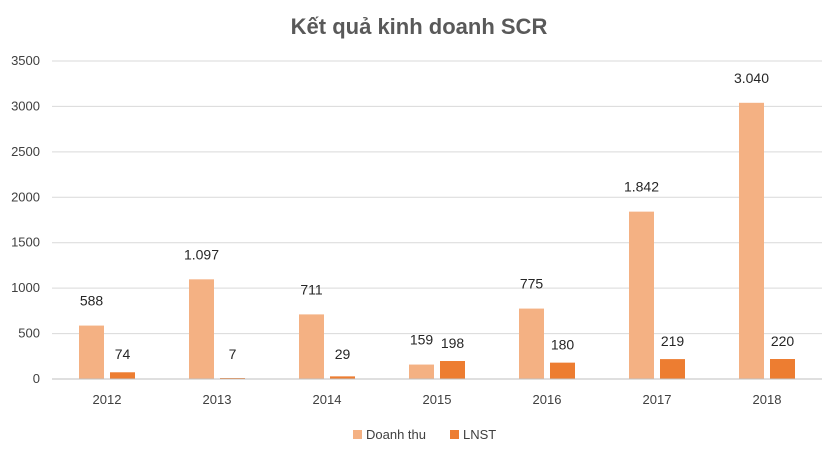 Image resolution: width=838 pixels, height=458 pixels. I want to click on y-tick-label: 1500, so click(25, 242).